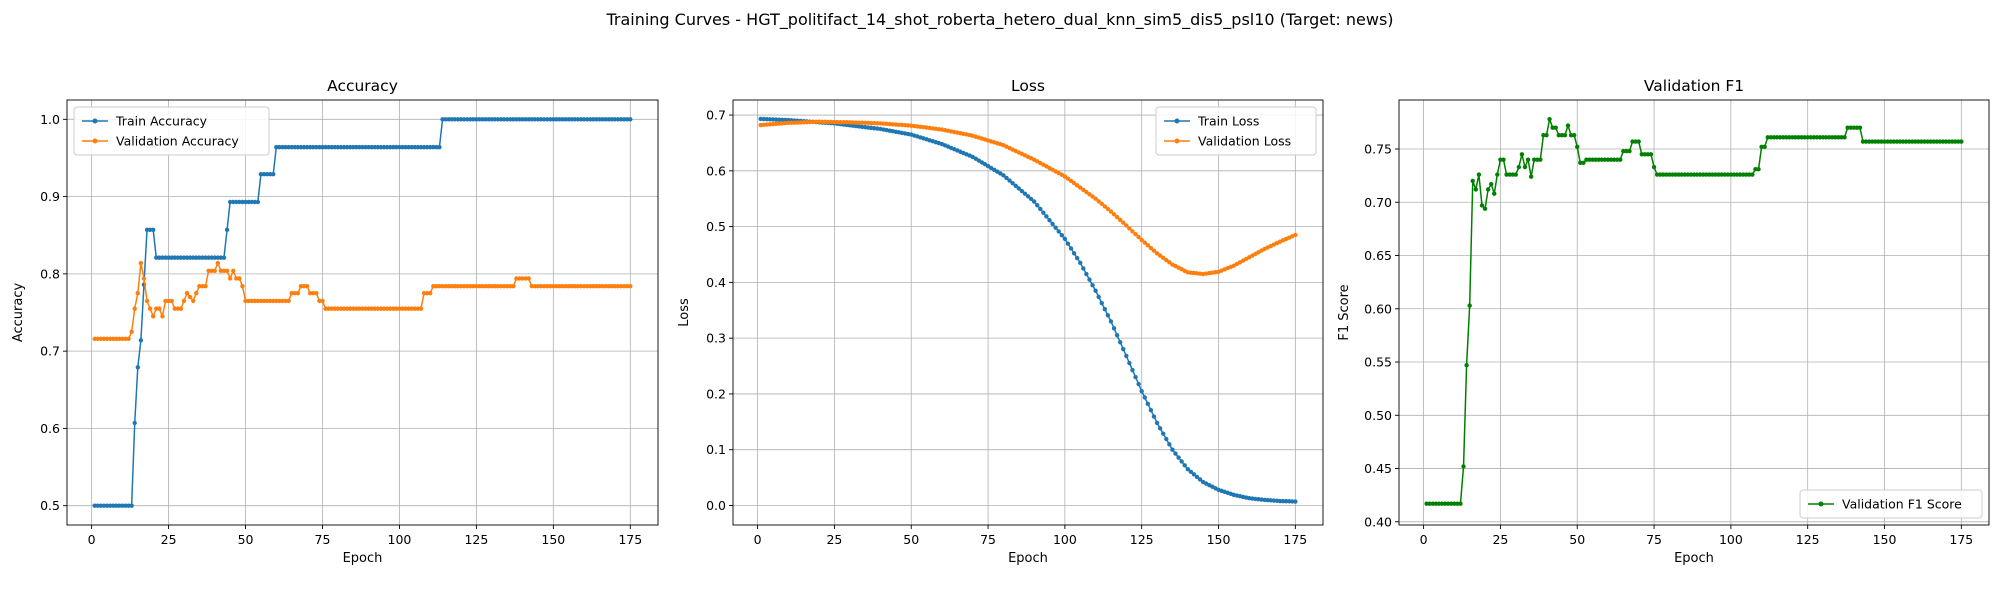 This screenshot has width=2000, height=600. What do you see at coordinates (95, 141) in the screenshot?
I see `legend-marker-validation-accuracy` at bounding box center [95, 141].